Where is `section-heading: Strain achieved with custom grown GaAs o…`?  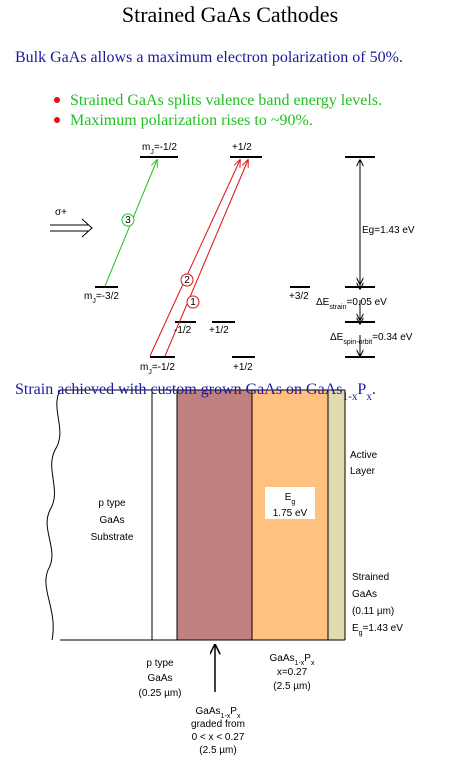
section-heading: Strain achieved with custom grown GaAs o… is located at coordinates (195, 392).